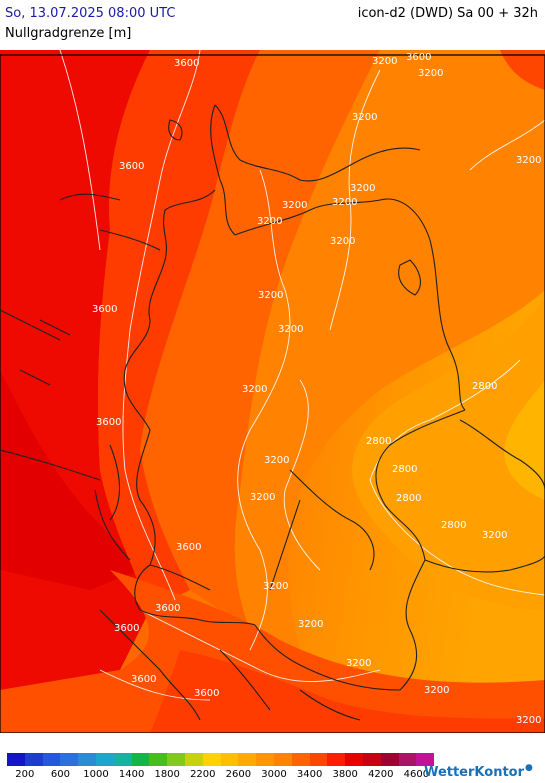 Image resolution: width=545 pixels, height=783 pixels. What do you see at coordinates (68, 33) in the screenshot?
I see `parameter-title: Nullgradgrenze [m]` at bounding box center [68, 33].